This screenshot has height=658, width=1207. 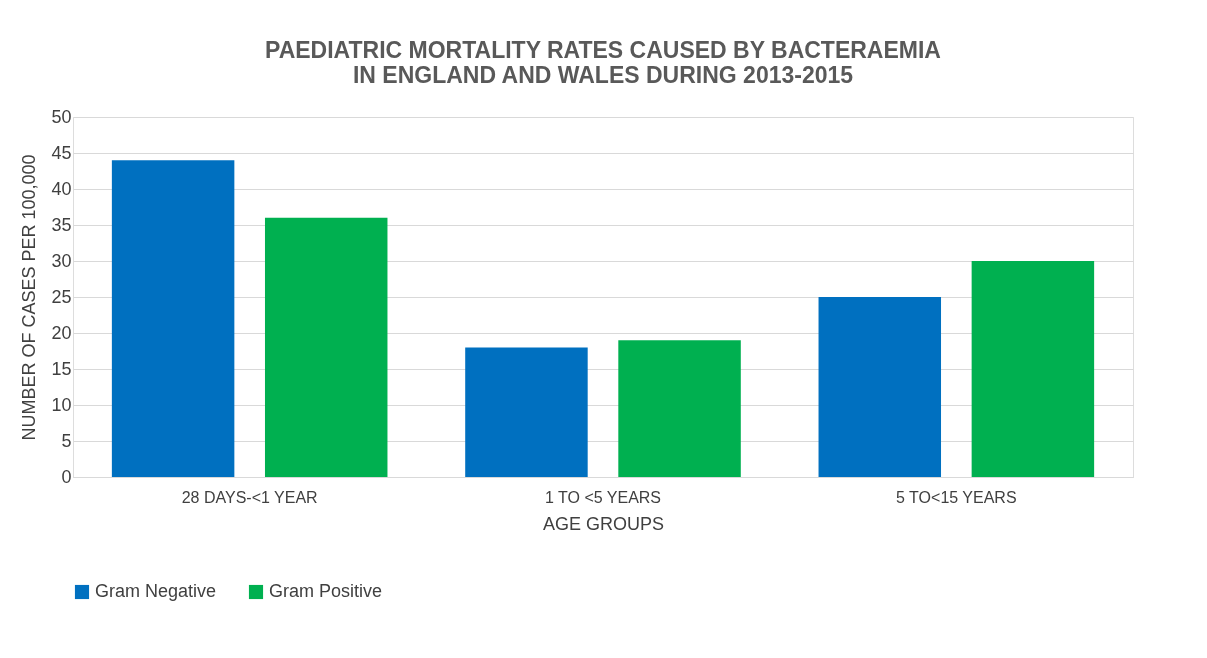 I want to click on x-tick-label: 1 TO <5 YEARS, so click(x=603, y=497).